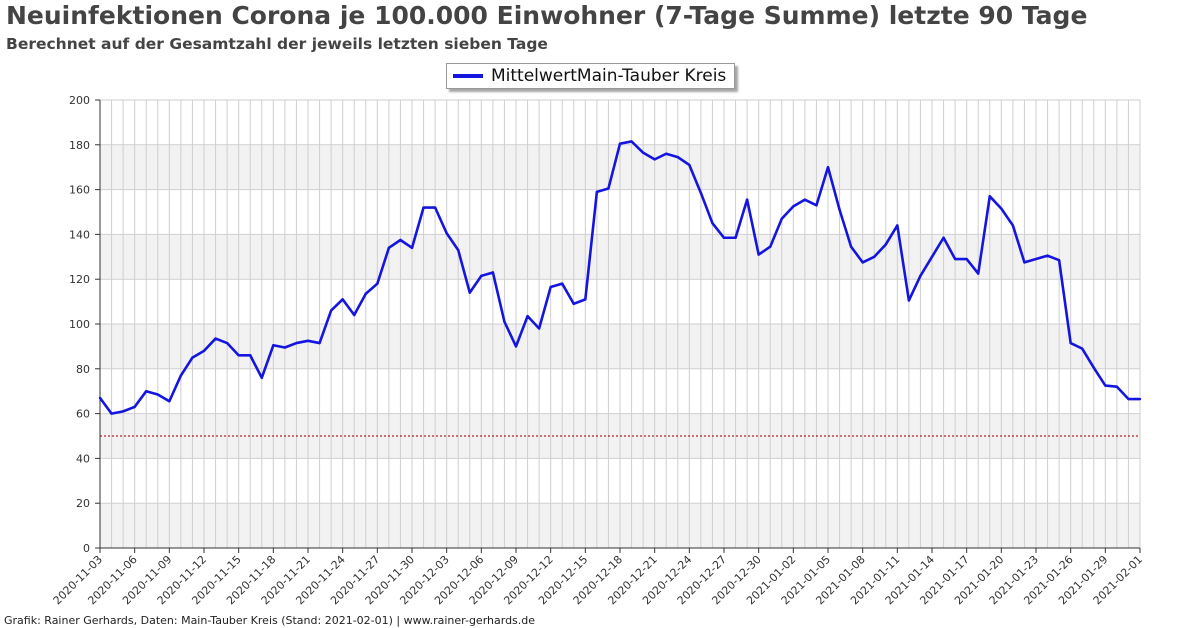 The width and height of the screenshot is (1200, 628). Describe the element at coordinates (79, 234) in the screenshot. I see `y-tick-label: 140` at that location.